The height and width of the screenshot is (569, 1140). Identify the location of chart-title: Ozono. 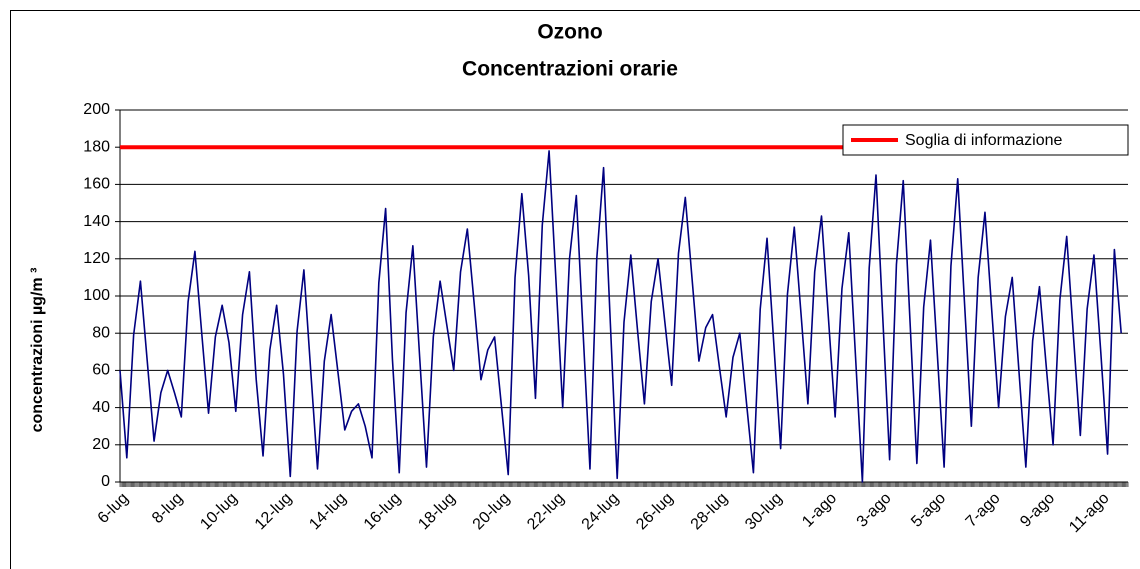
(569, 32).